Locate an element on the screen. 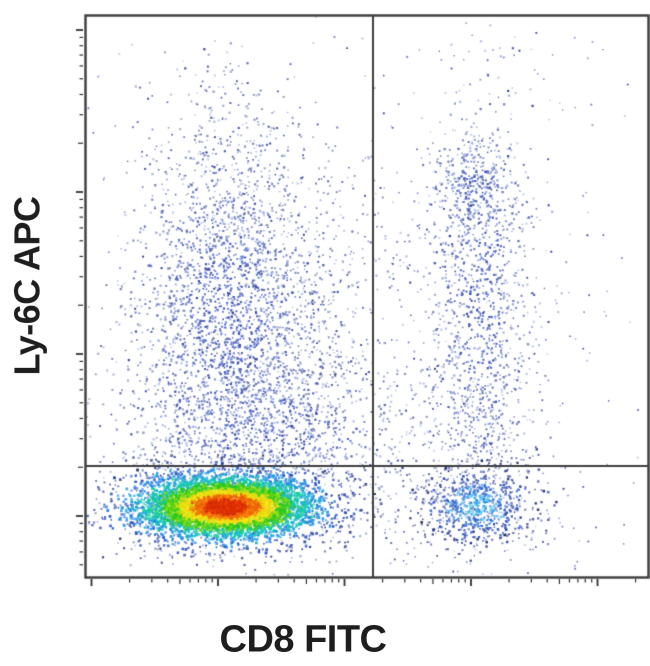  x-axis-label: CD8 FITC is located at coordinates (303, 639).